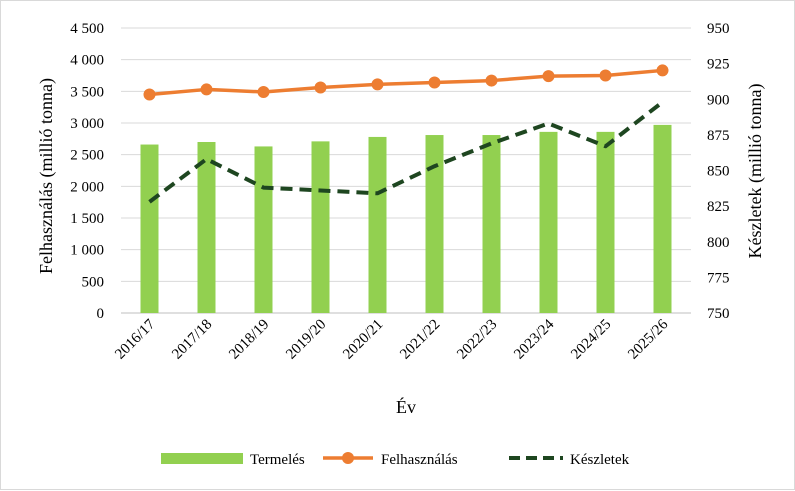  What do you see at coordinates (600, 460) in the screenshot?
I see `legend-label-keszletek: Készletek` at bounding box center [600, 460].